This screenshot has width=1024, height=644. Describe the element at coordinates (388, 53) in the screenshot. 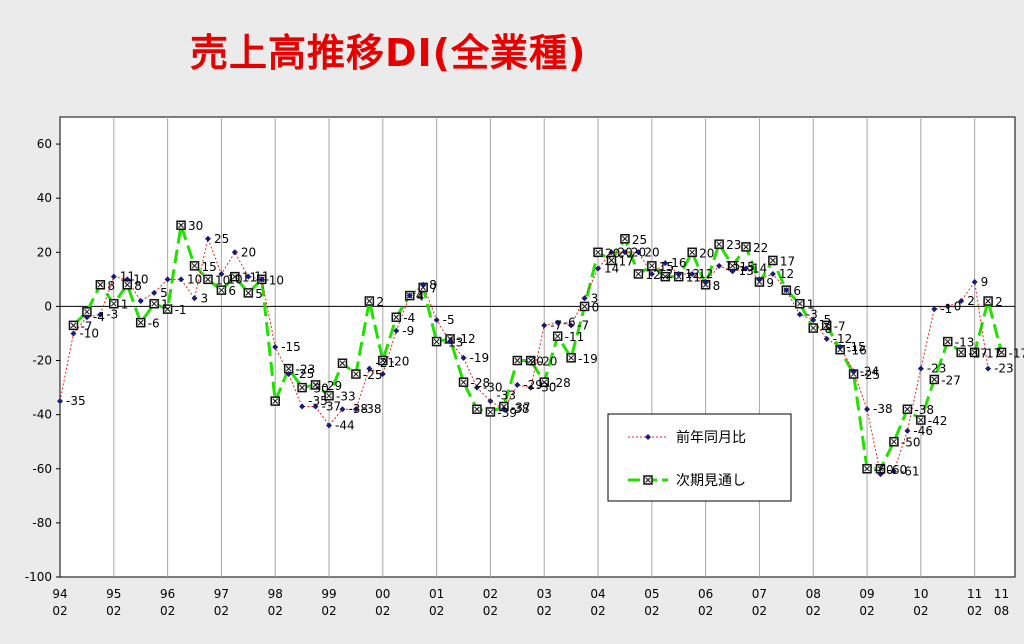

I see `chart-title: 売上高推移DI(全業種)` at that location.